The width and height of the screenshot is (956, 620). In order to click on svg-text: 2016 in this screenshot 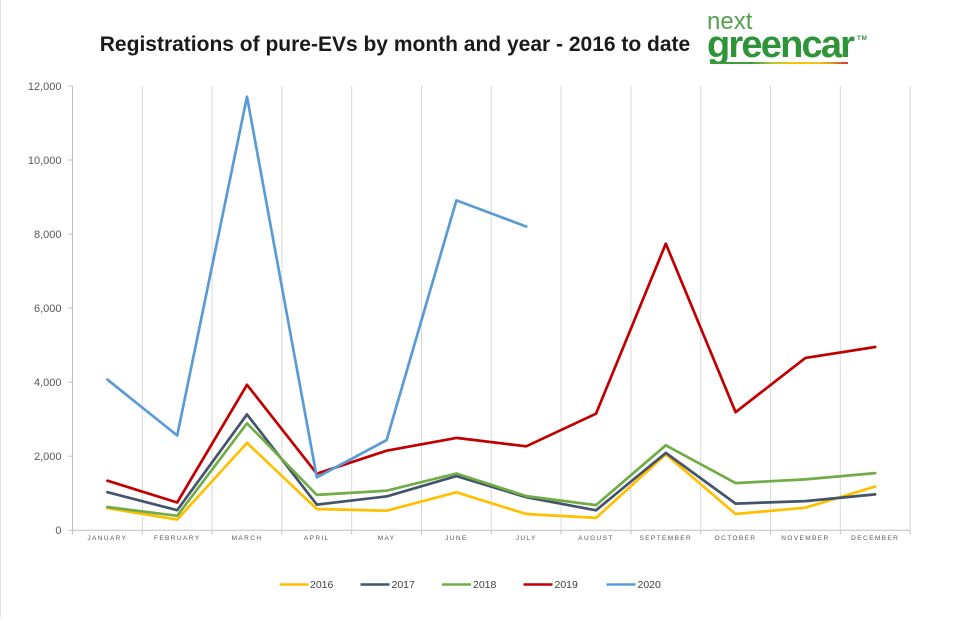, I will do `click(322, 585)`.